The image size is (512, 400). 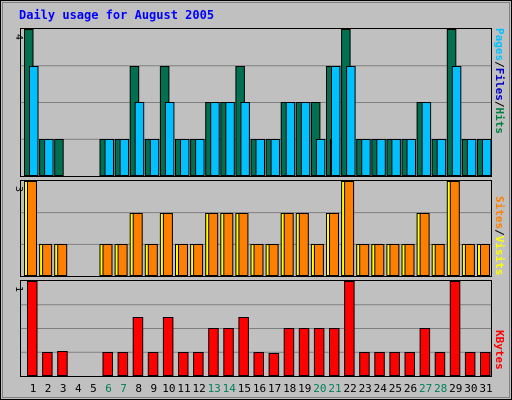 What do you see at coordinates (33, 388) in the screenshot?
I see `x-tick-label-day-1: 1` at bounding box center [33, 388].